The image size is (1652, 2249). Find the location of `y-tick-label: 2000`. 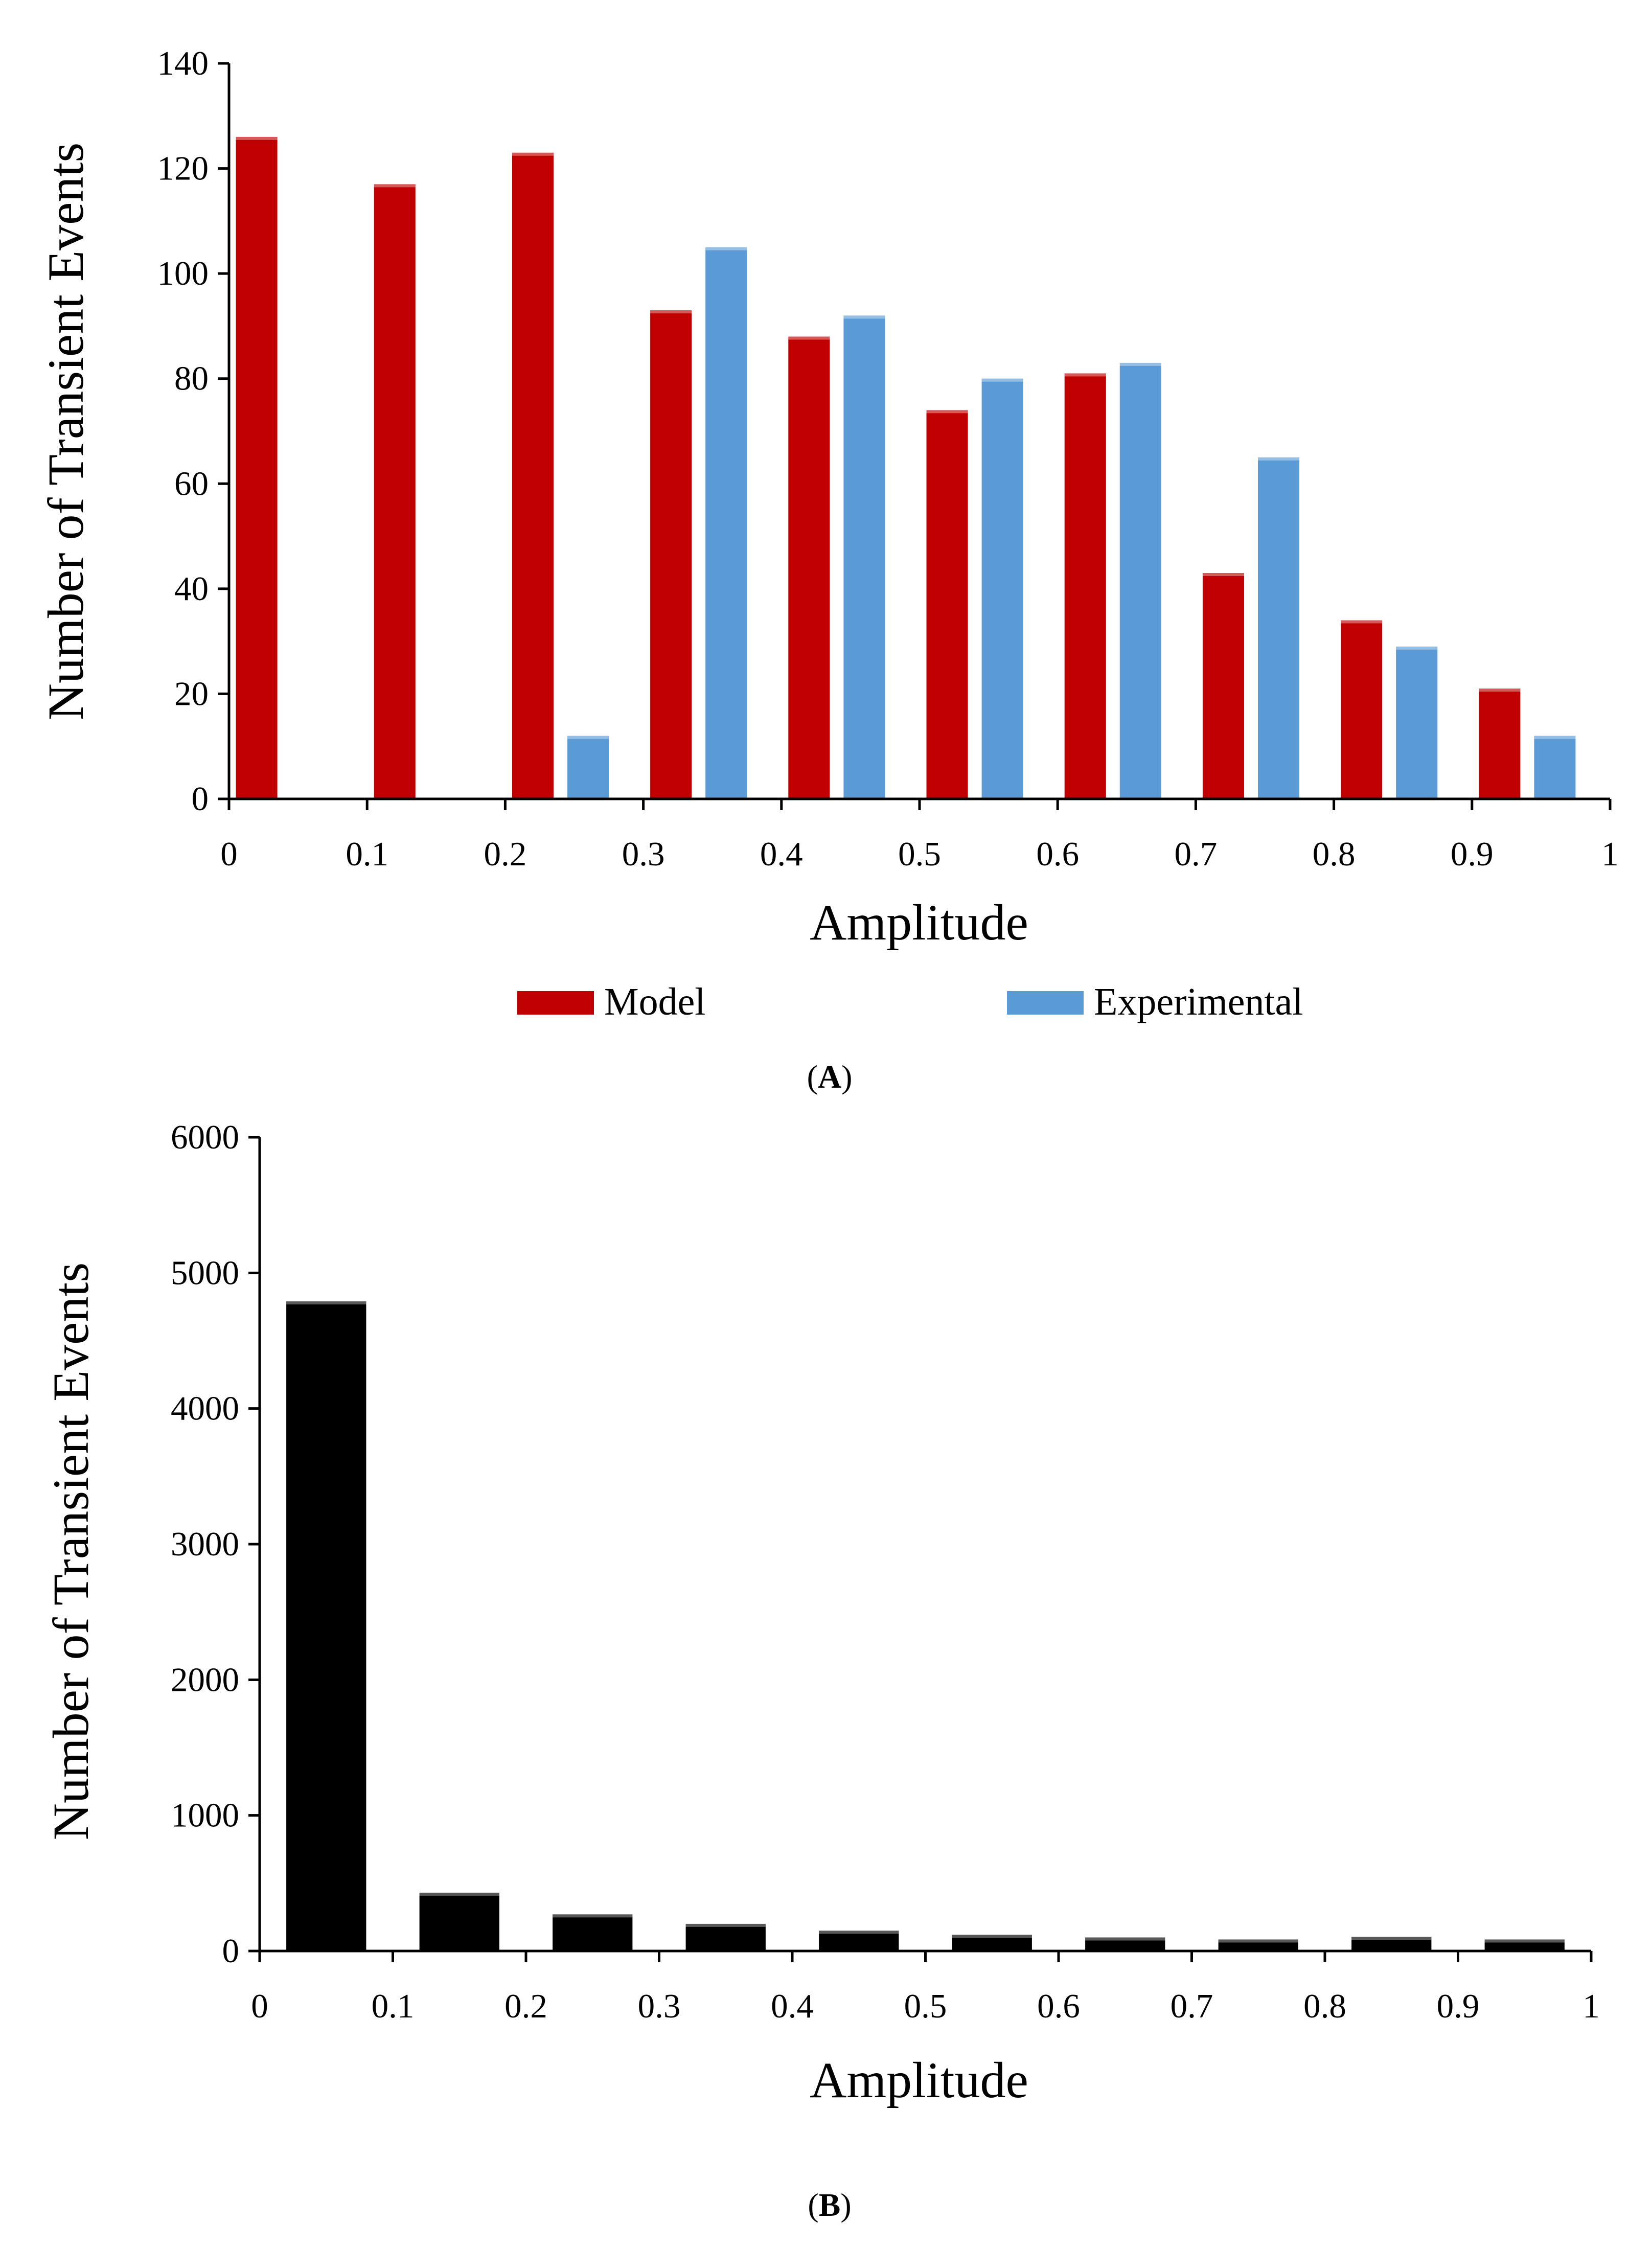

y-tick-label: 2000 is located at coordinates (205, 1680).